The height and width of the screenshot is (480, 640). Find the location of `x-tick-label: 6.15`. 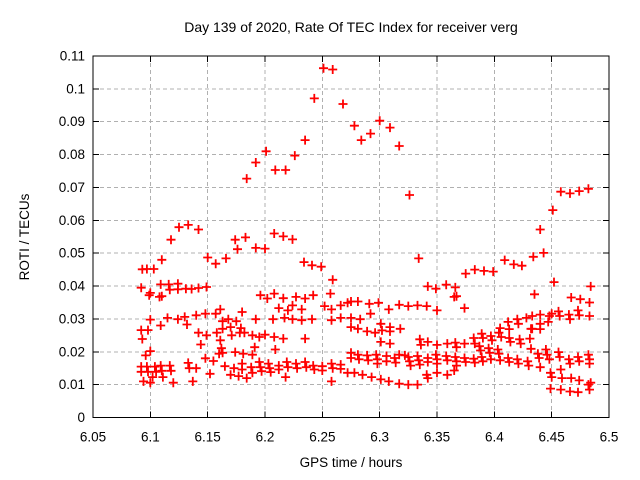

x-tick-label: 6.15 is located at coordinates (208, 437).